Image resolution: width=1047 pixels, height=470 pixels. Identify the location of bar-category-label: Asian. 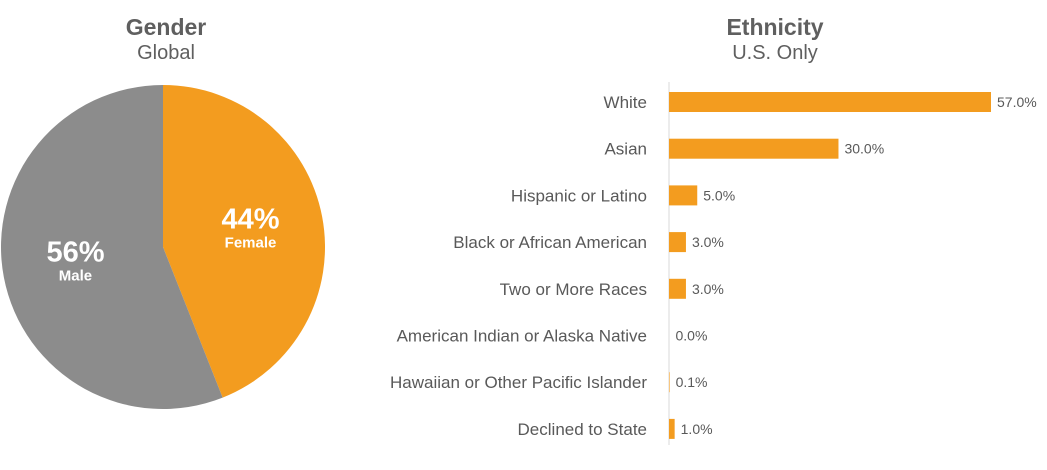
(625, 149).